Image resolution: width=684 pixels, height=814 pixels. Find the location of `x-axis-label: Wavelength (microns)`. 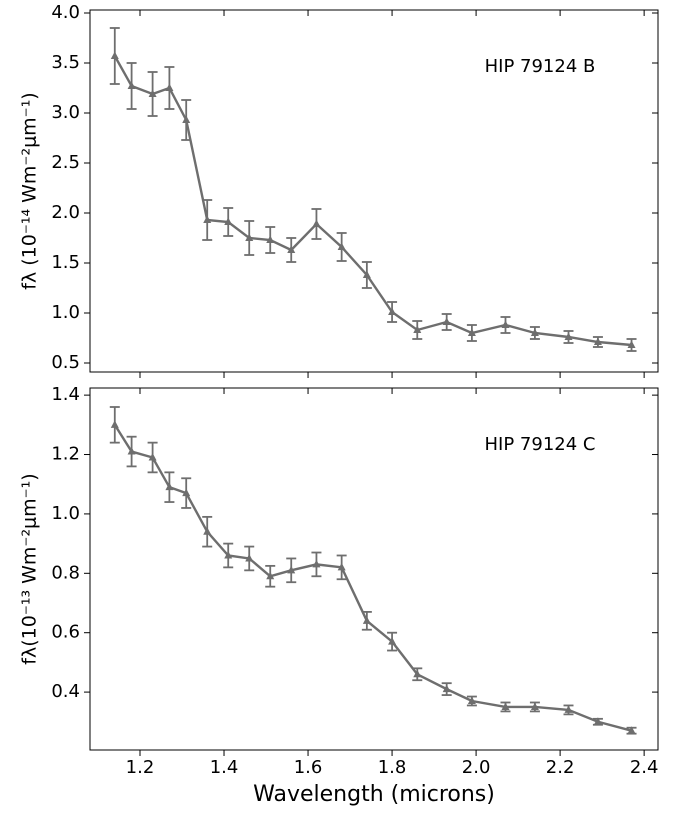

x-axis-label: Wavelength (microns) is located at coordinates (374, 794).